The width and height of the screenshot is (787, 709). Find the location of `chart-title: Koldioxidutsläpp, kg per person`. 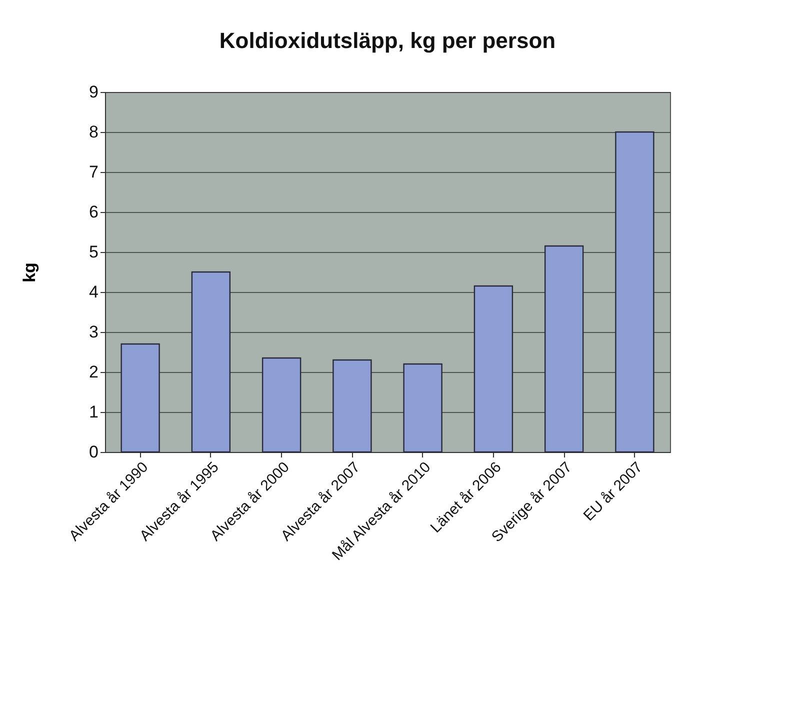

chart-title: Koldioxidutsläpp, kg per person is located at coordinates (387, 40).